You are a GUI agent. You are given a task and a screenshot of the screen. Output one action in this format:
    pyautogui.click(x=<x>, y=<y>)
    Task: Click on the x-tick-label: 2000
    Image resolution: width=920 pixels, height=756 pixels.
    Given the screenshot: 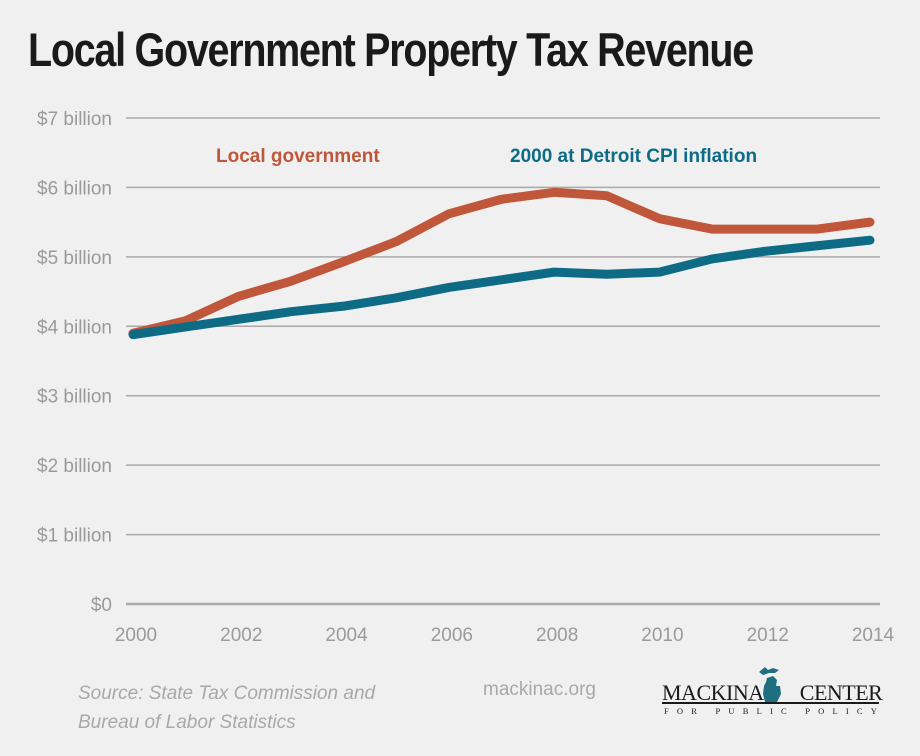 What is the action you would take?
    pyautogui.click(x=136, y=635)
    